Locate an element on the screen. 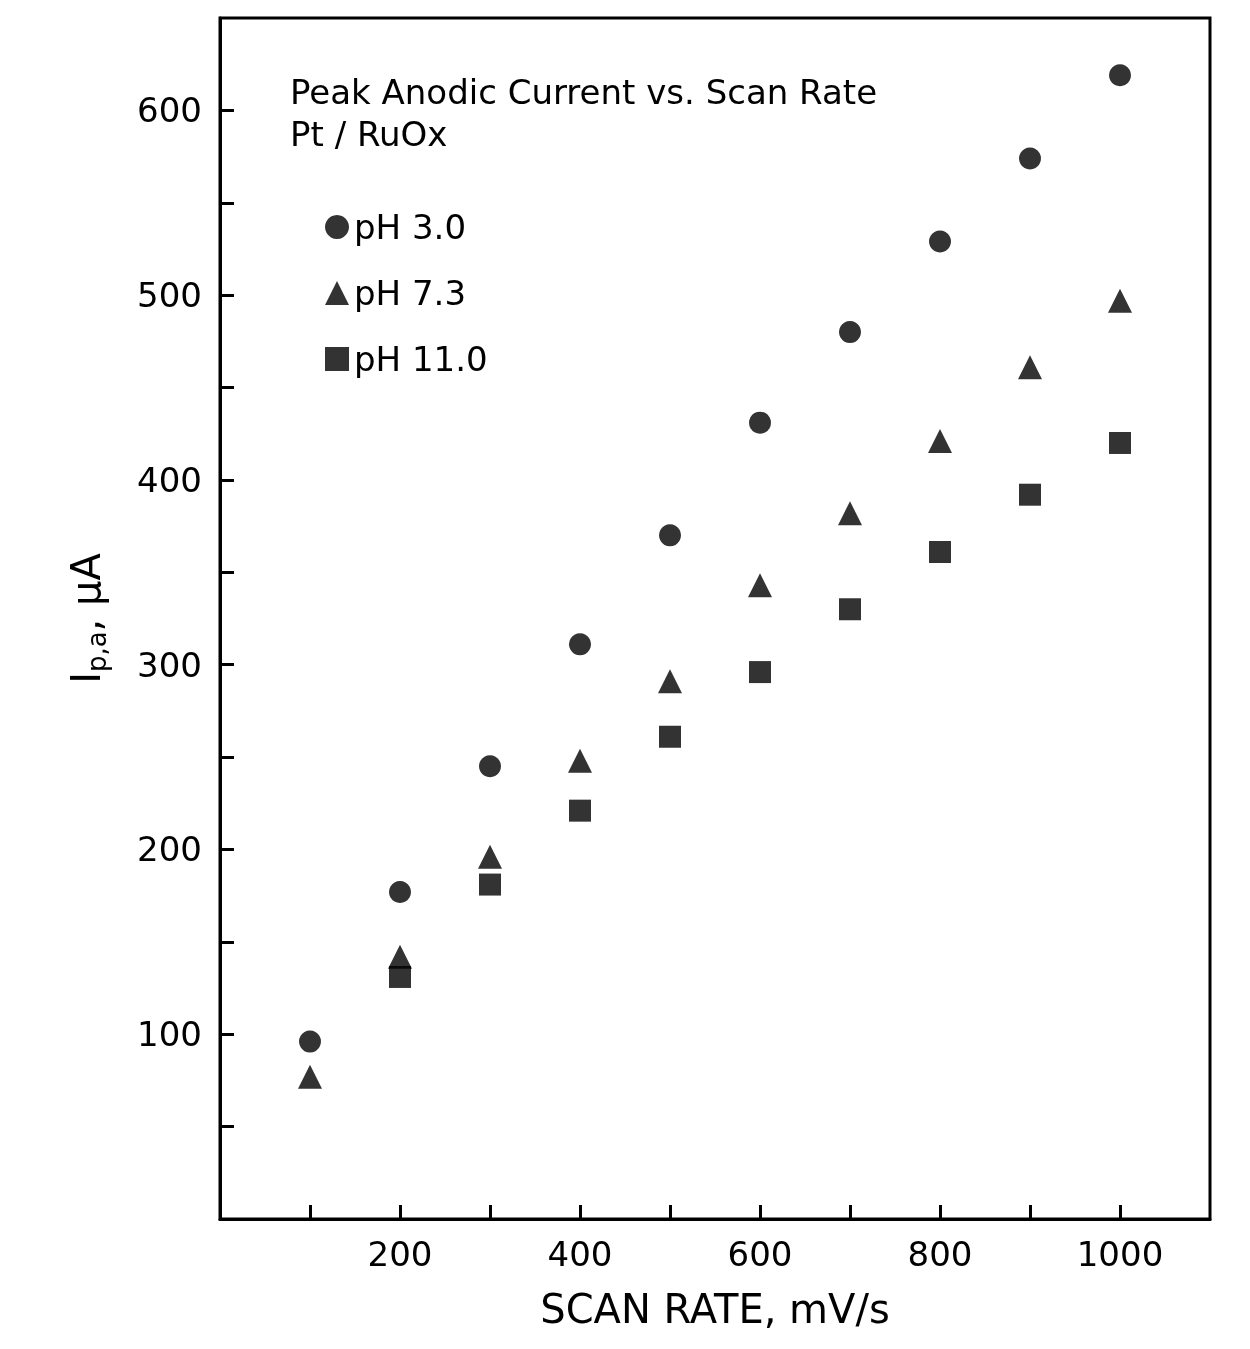  x-tick-label: 400 is located at coordinates (580, 1254).